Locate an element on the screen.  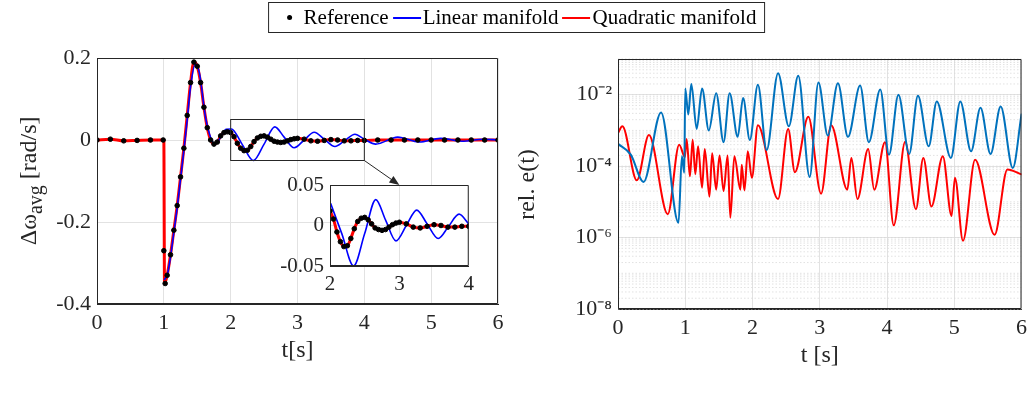
y-tick-label: 10⁻⁴ is located at coordinates (594, 164).